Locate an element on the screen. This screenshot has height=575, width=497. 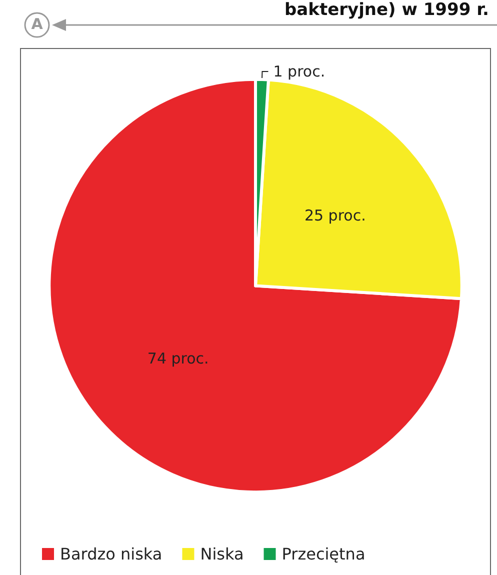
legend-label: Bardzo niska is located at coordinates (111, 554).